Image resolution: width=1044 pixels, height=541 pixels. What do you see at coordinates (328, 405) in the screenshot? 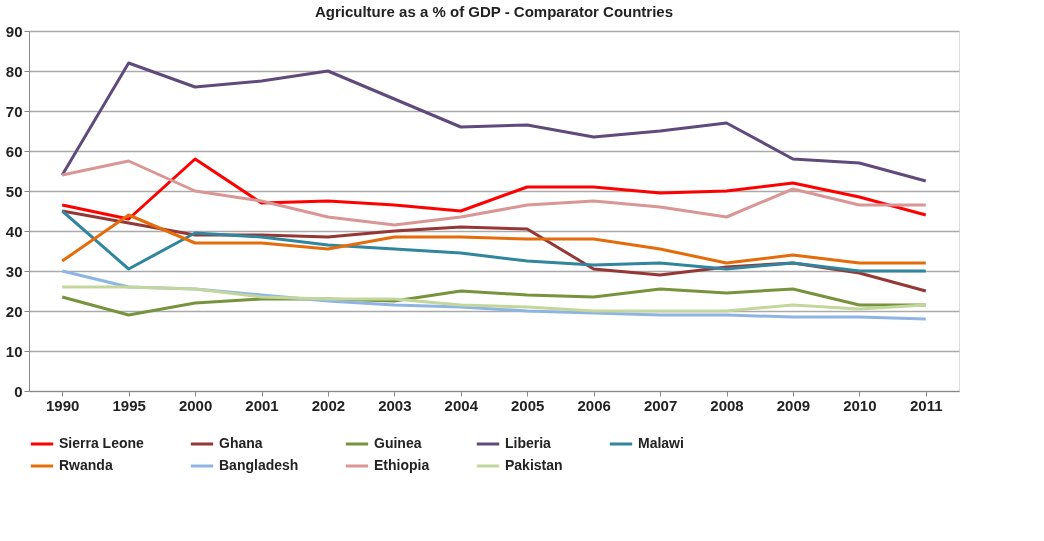
I see `x-tick-label: 2002` at bounding box center [328, 405].